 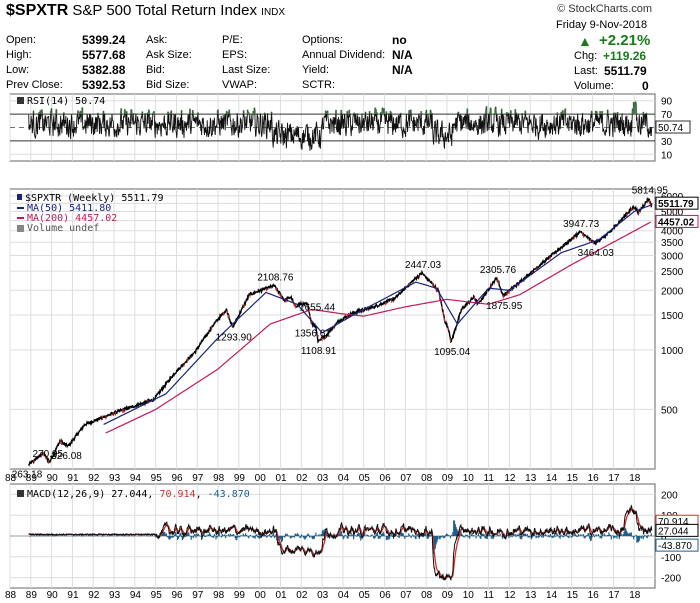 I want to click on change-label: Chg:, so click(x=586, y=56).